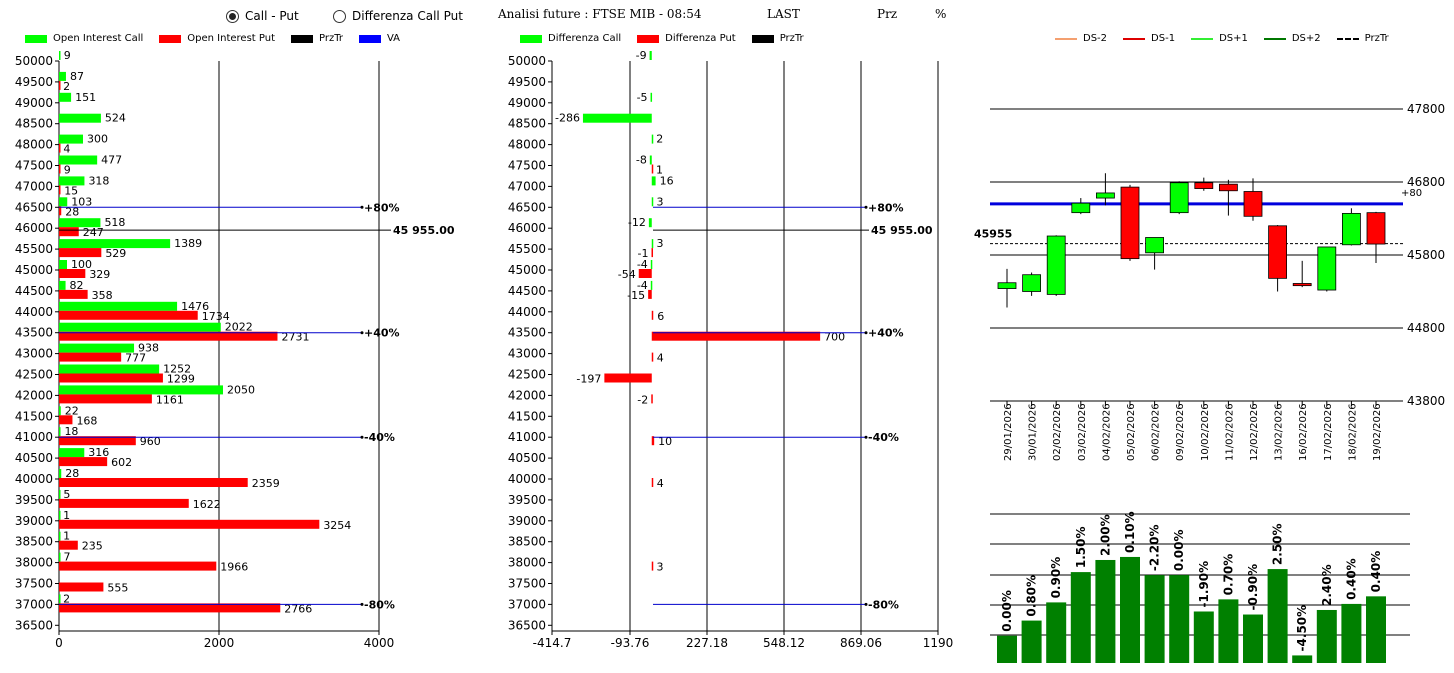  Describe the element at coordinates (121, 462) in the screenshot. I see `put-value-label: 602` at that location.